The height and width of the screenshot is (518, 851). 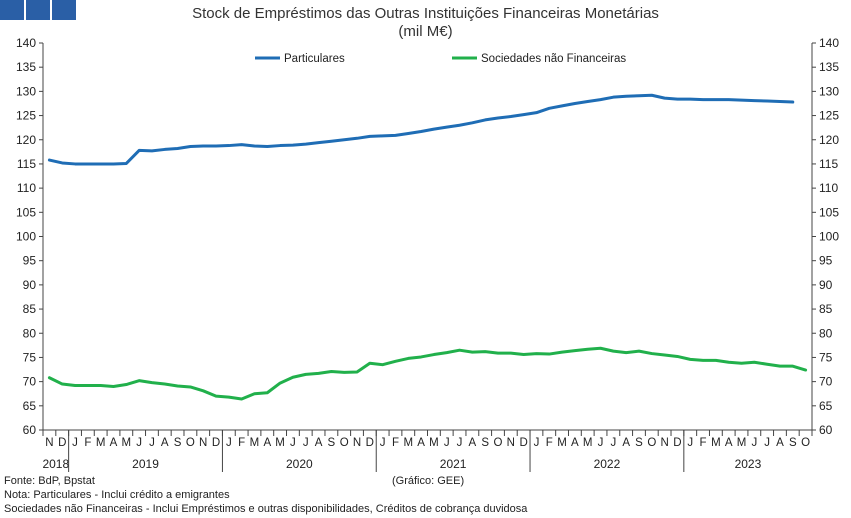 What do you see at coordinates (314, 59) in the screenshot?
I see `legend-label: Particulares` at bounding box center [314, 59].